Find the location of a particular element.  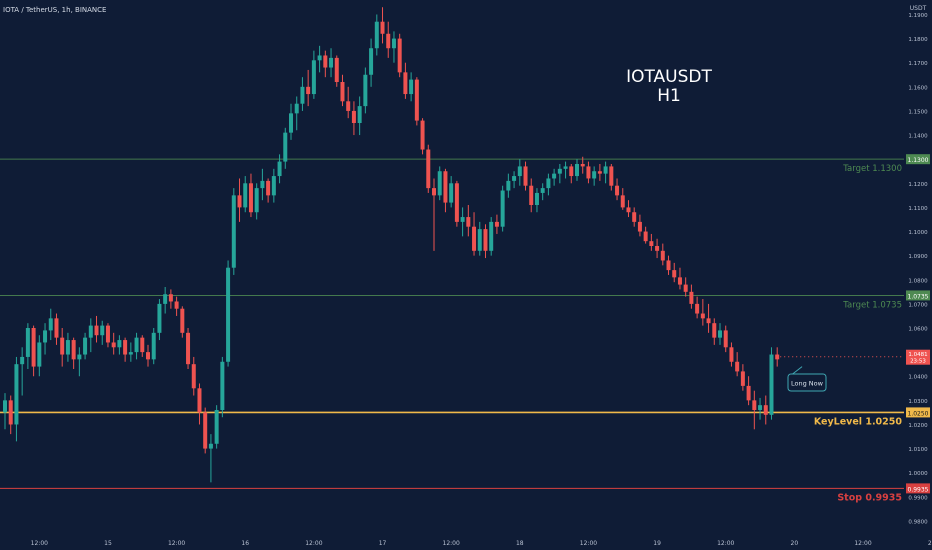

y-tick-label: 1.1800 is located at coordinates (918, 40).